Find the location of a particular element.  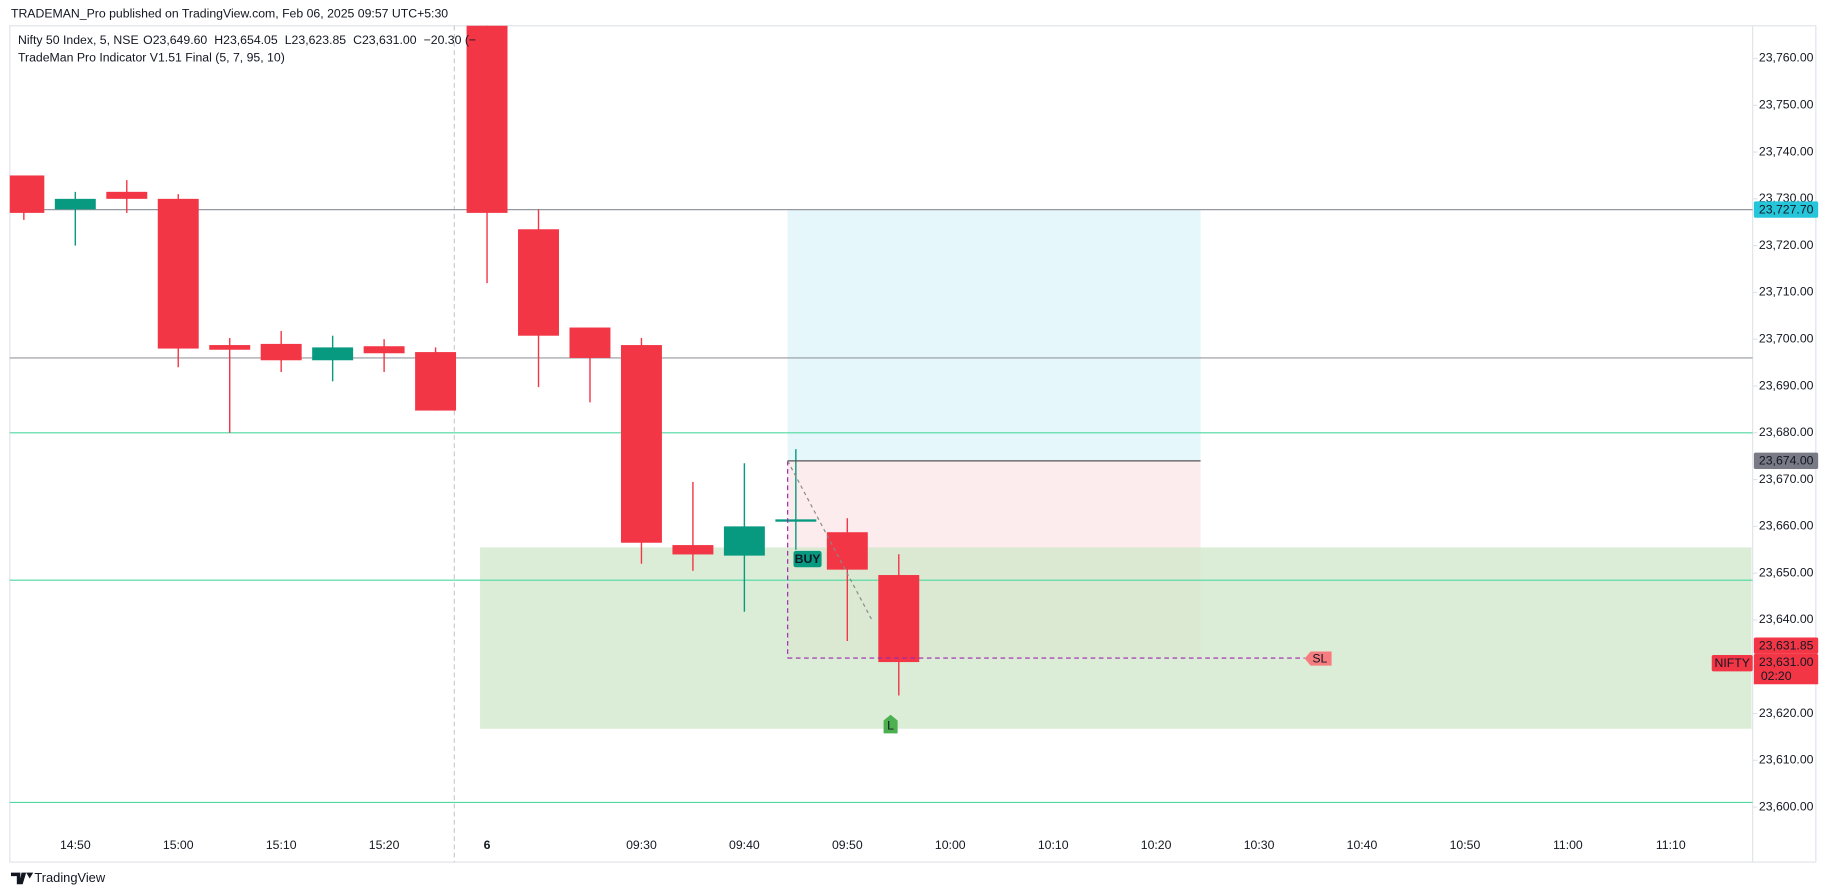

buy-signal-box is located at coordinates (807, 559).